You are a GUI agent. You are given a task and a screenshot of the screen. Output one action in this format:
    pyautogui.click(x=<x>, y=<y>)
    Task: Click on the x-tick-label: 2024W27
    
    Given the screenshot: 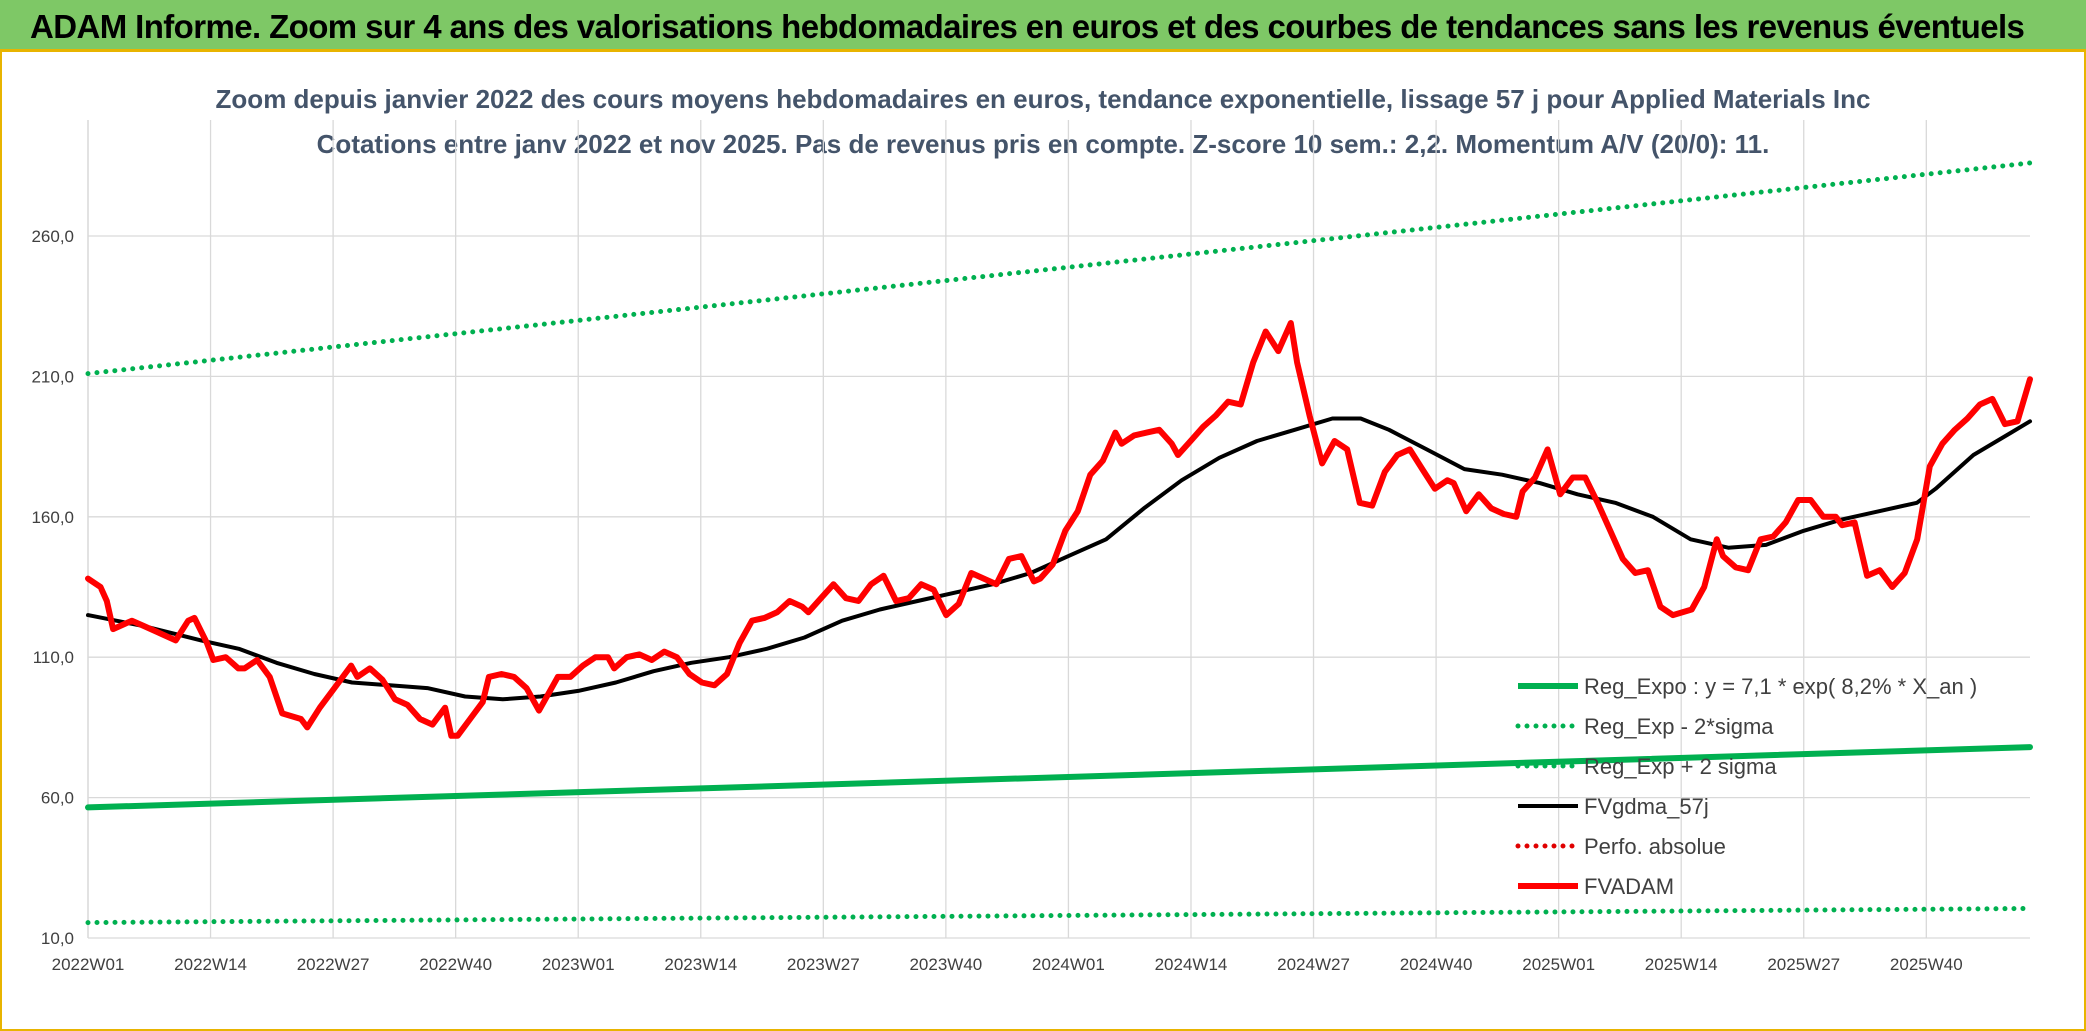 What is the action you would take?
    pyautogui.click(x=1313, y=964)
    